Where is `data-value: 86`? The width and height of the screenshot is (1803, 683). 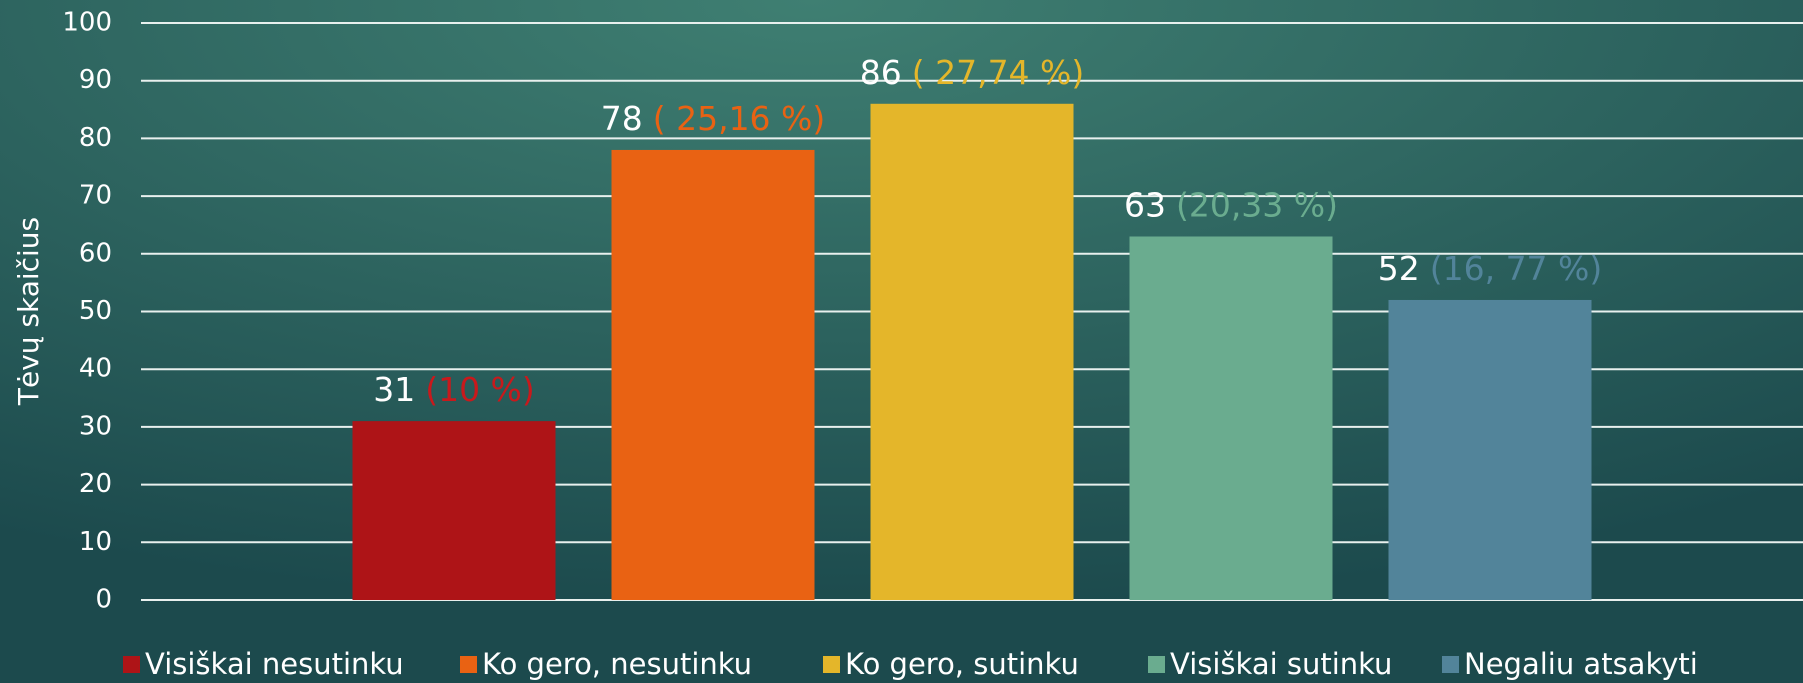 data-value: 86 is located at coordinates (881, 71).